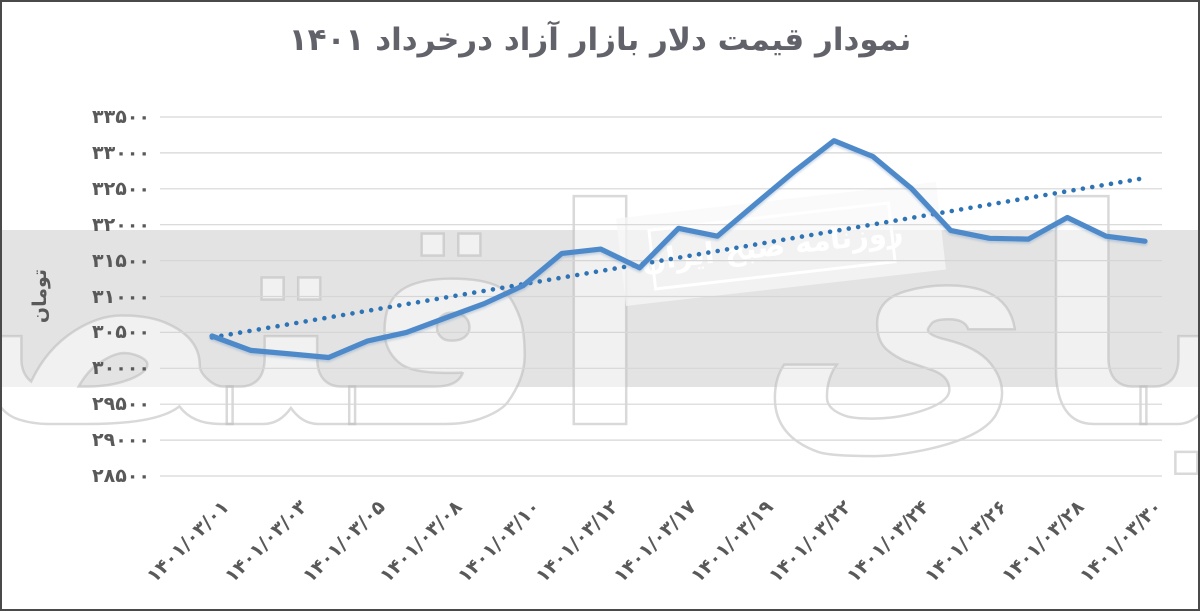 The image size is (1200, 611). What do you see at coordinates (121, 296) in the screenshot?
I see `y-tick-label: ۳۱۰۰۰` at bounding box center [121, 296].